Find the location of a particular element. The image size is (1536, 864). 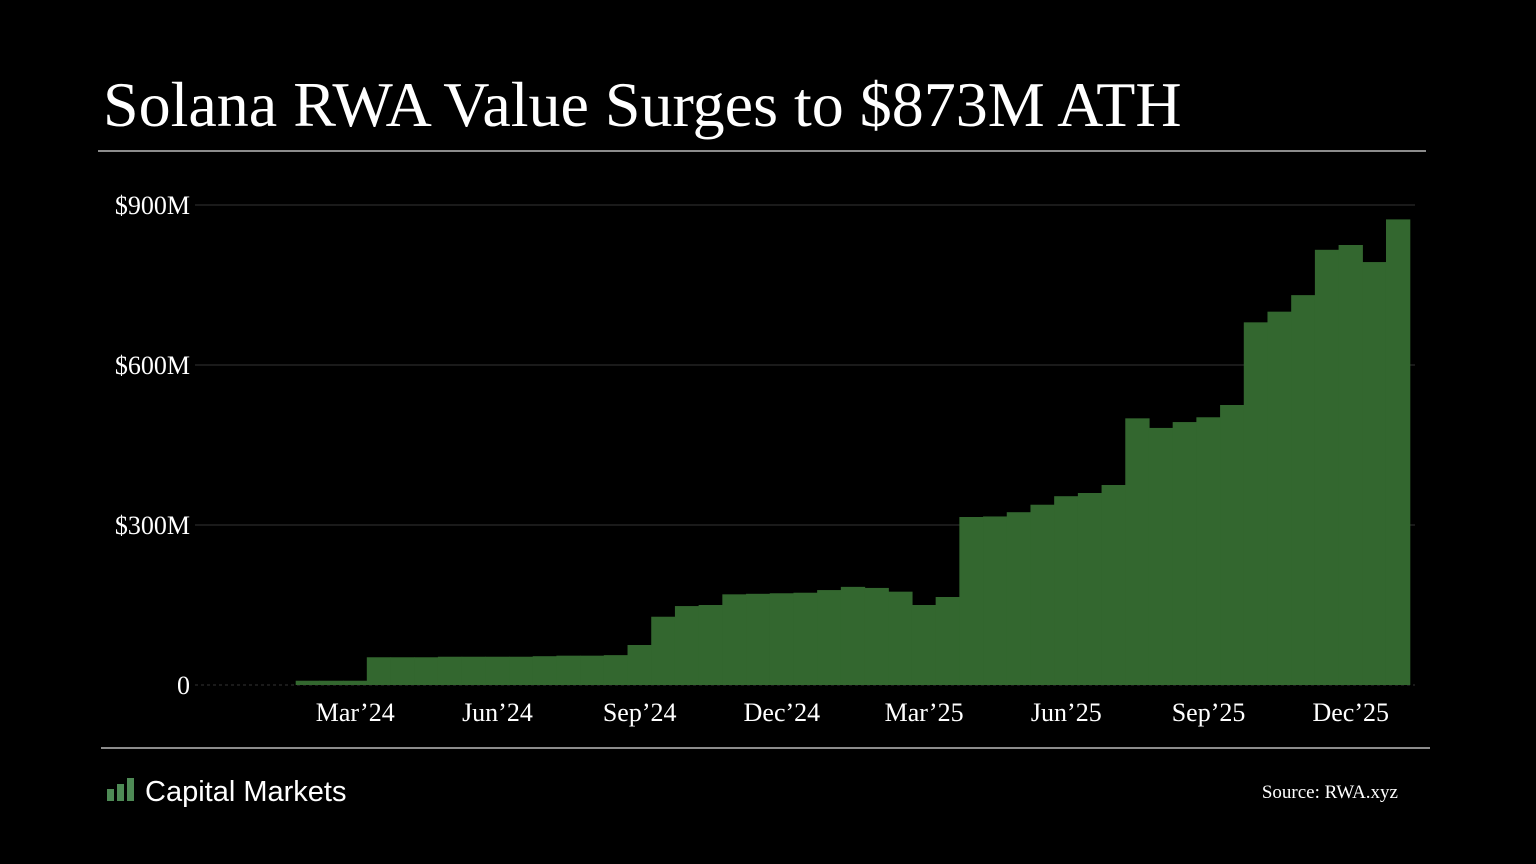

x-tick-label: Jun’24 is located at coordinates (497, 712).